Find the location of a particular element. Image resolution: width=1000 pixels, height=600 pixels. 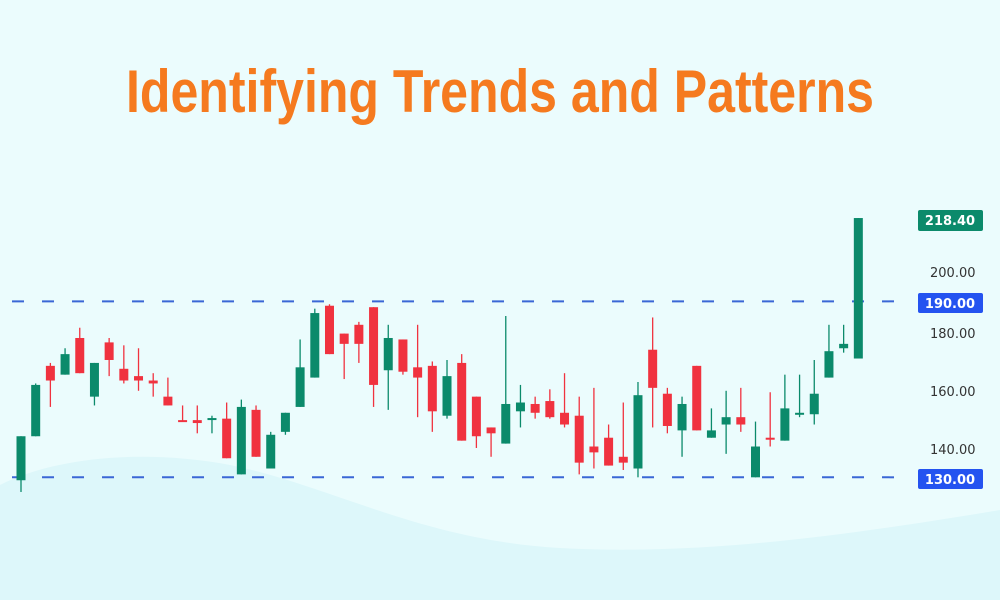

y-tick-label: 160.00 is located at coordinates (953, 392).